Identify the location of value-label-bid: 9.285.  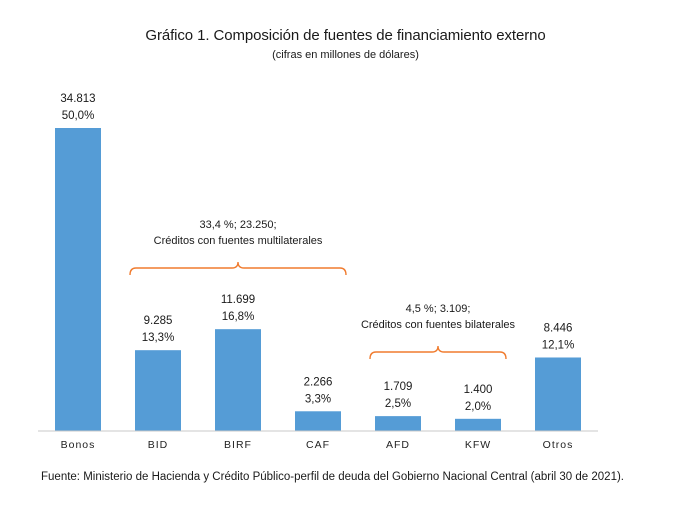
(158, 321).